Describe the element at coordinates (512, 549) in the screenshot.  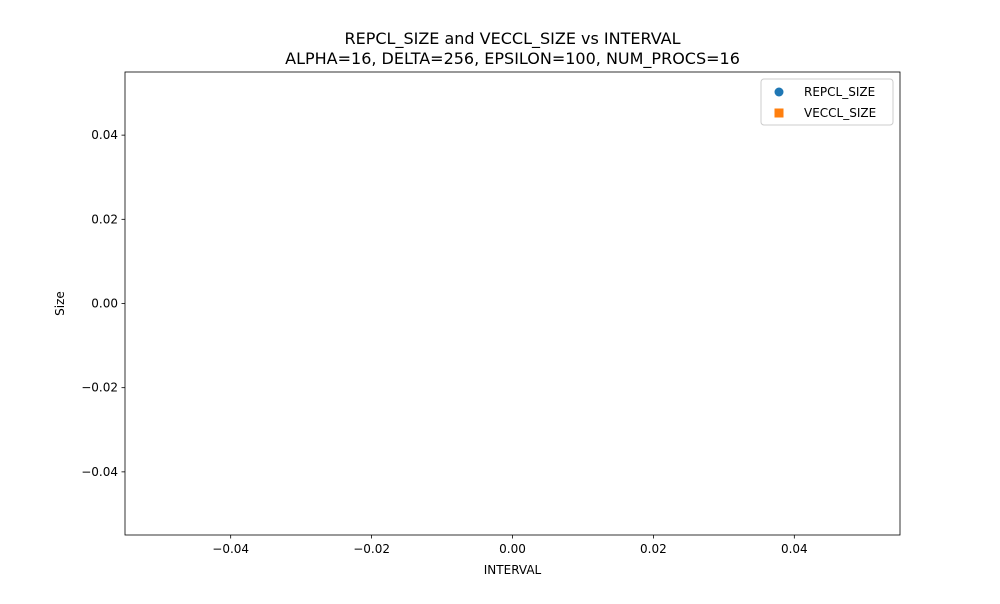
I see `x-tick-label: 0.00` at that location.